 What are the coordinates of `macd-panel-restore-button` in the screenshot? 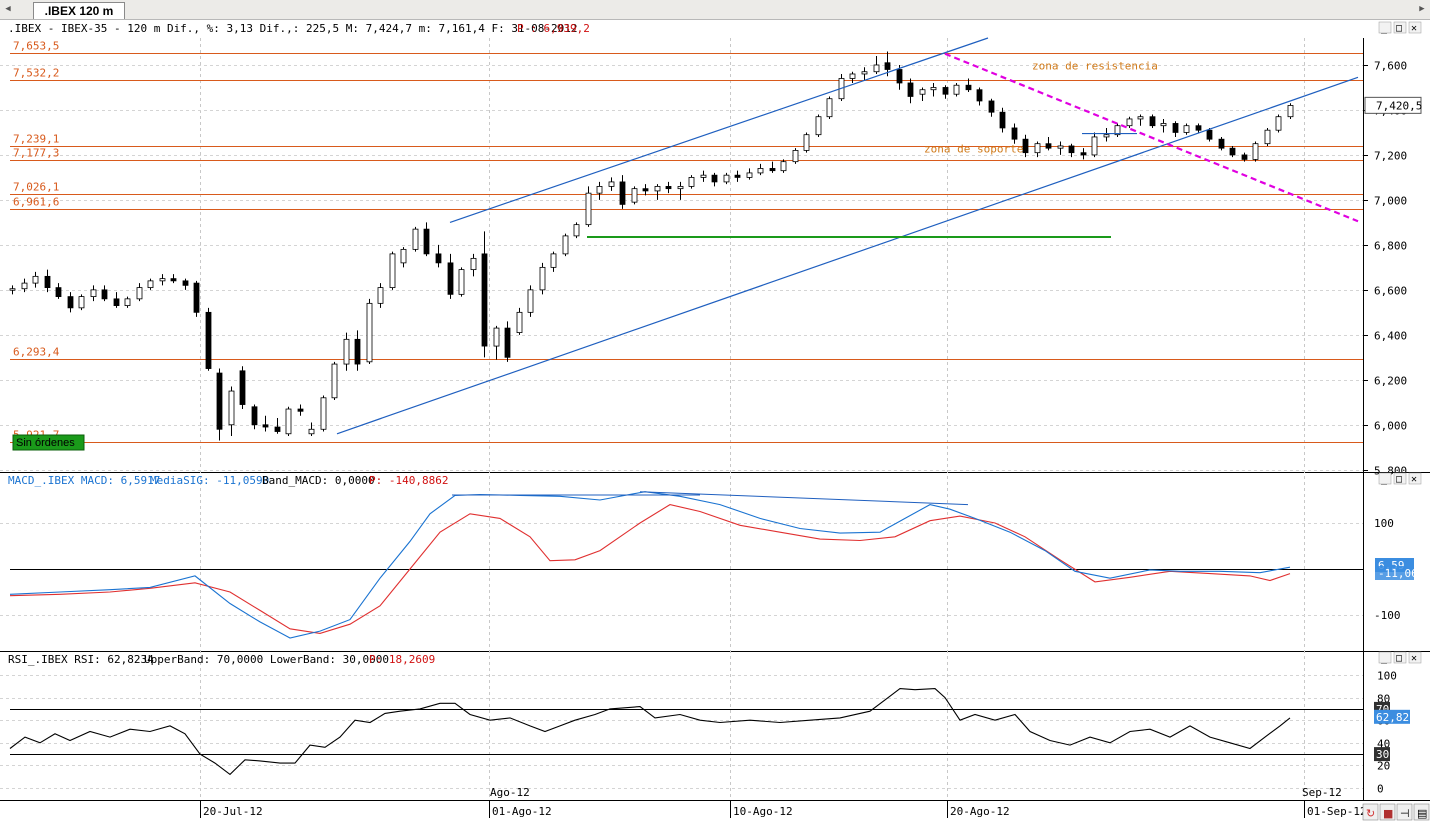 It's located at (1400, 478).